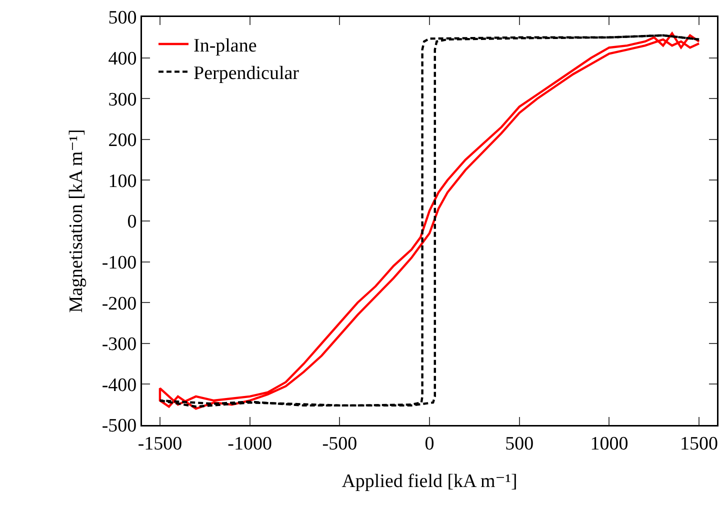 This screenshot has height=513, width=725. I want to click on x-tick-label: -1500, so click(160, 443).